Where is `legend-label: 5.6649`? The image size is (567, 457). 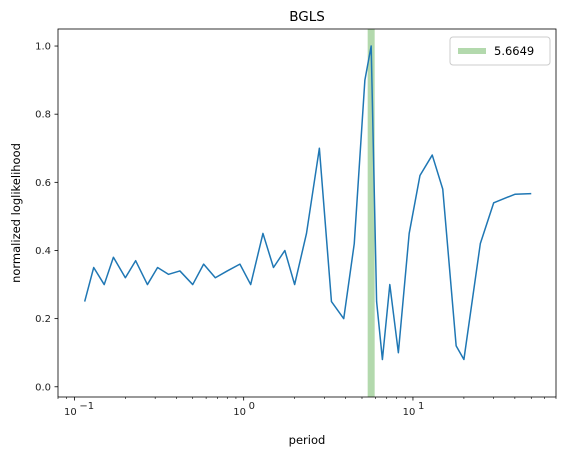
legend-label: 5.6649 is located at coordinates (514, 51).